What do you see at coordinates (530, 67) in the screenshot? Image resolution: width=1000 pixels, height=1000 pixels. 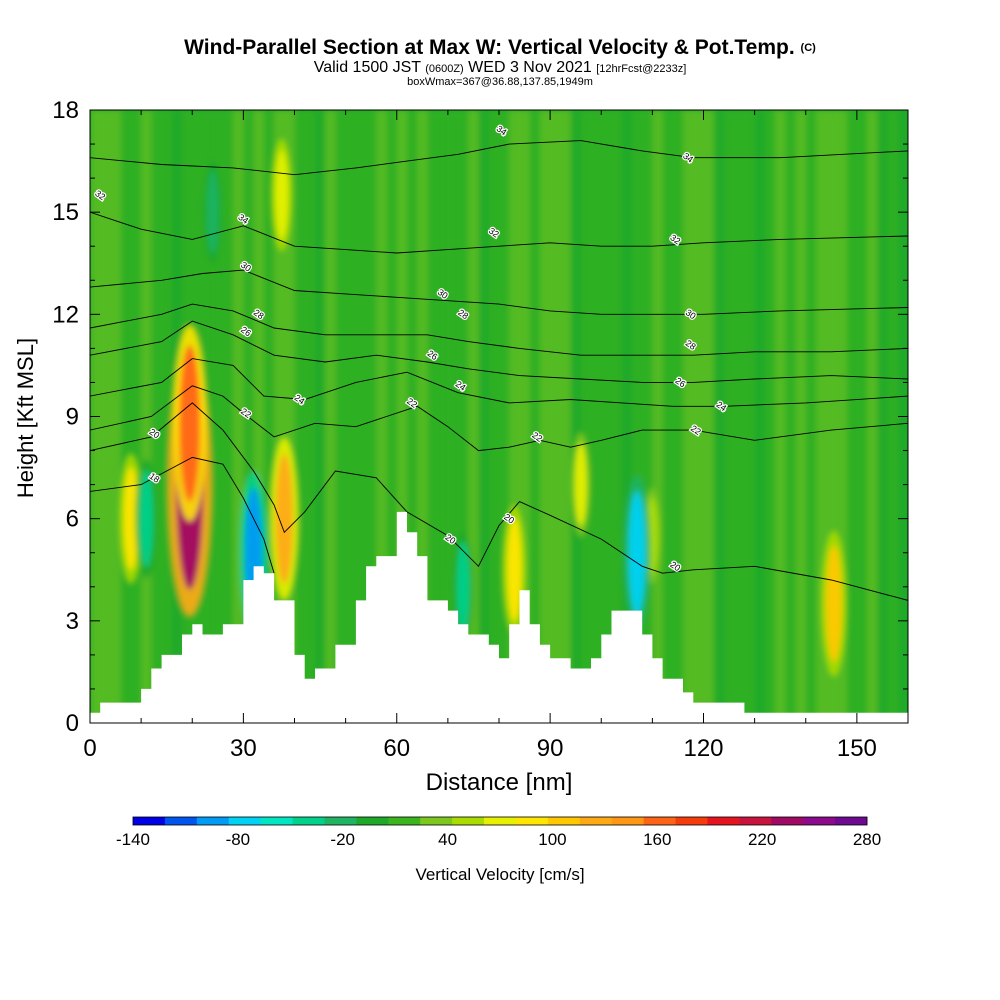 I see `valid-date: WED 3 Nov 2021` at bounding box center [530, 67].